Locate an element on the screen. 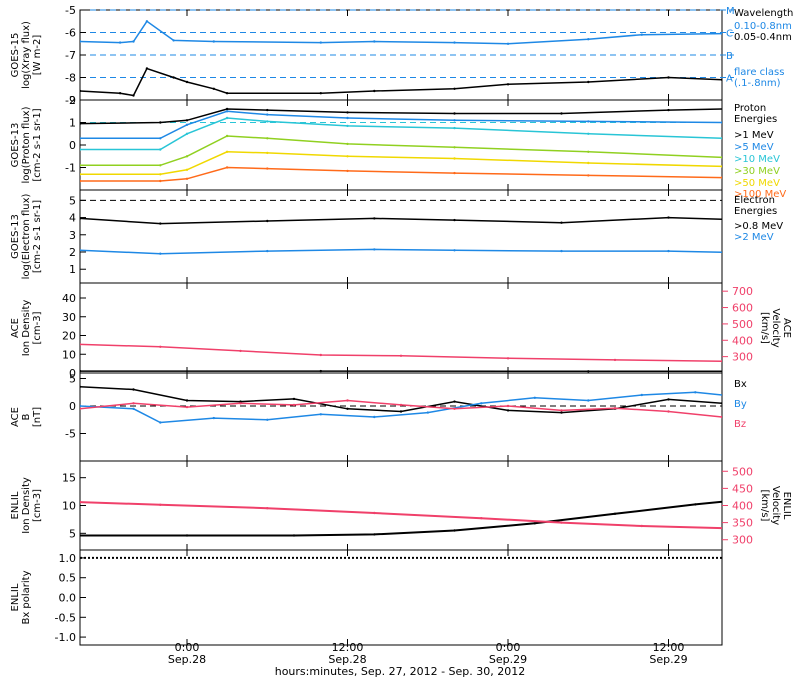 The height and width of the screenshot is (680, 800). flare-class-label: C is located at coordinates (729, 34).